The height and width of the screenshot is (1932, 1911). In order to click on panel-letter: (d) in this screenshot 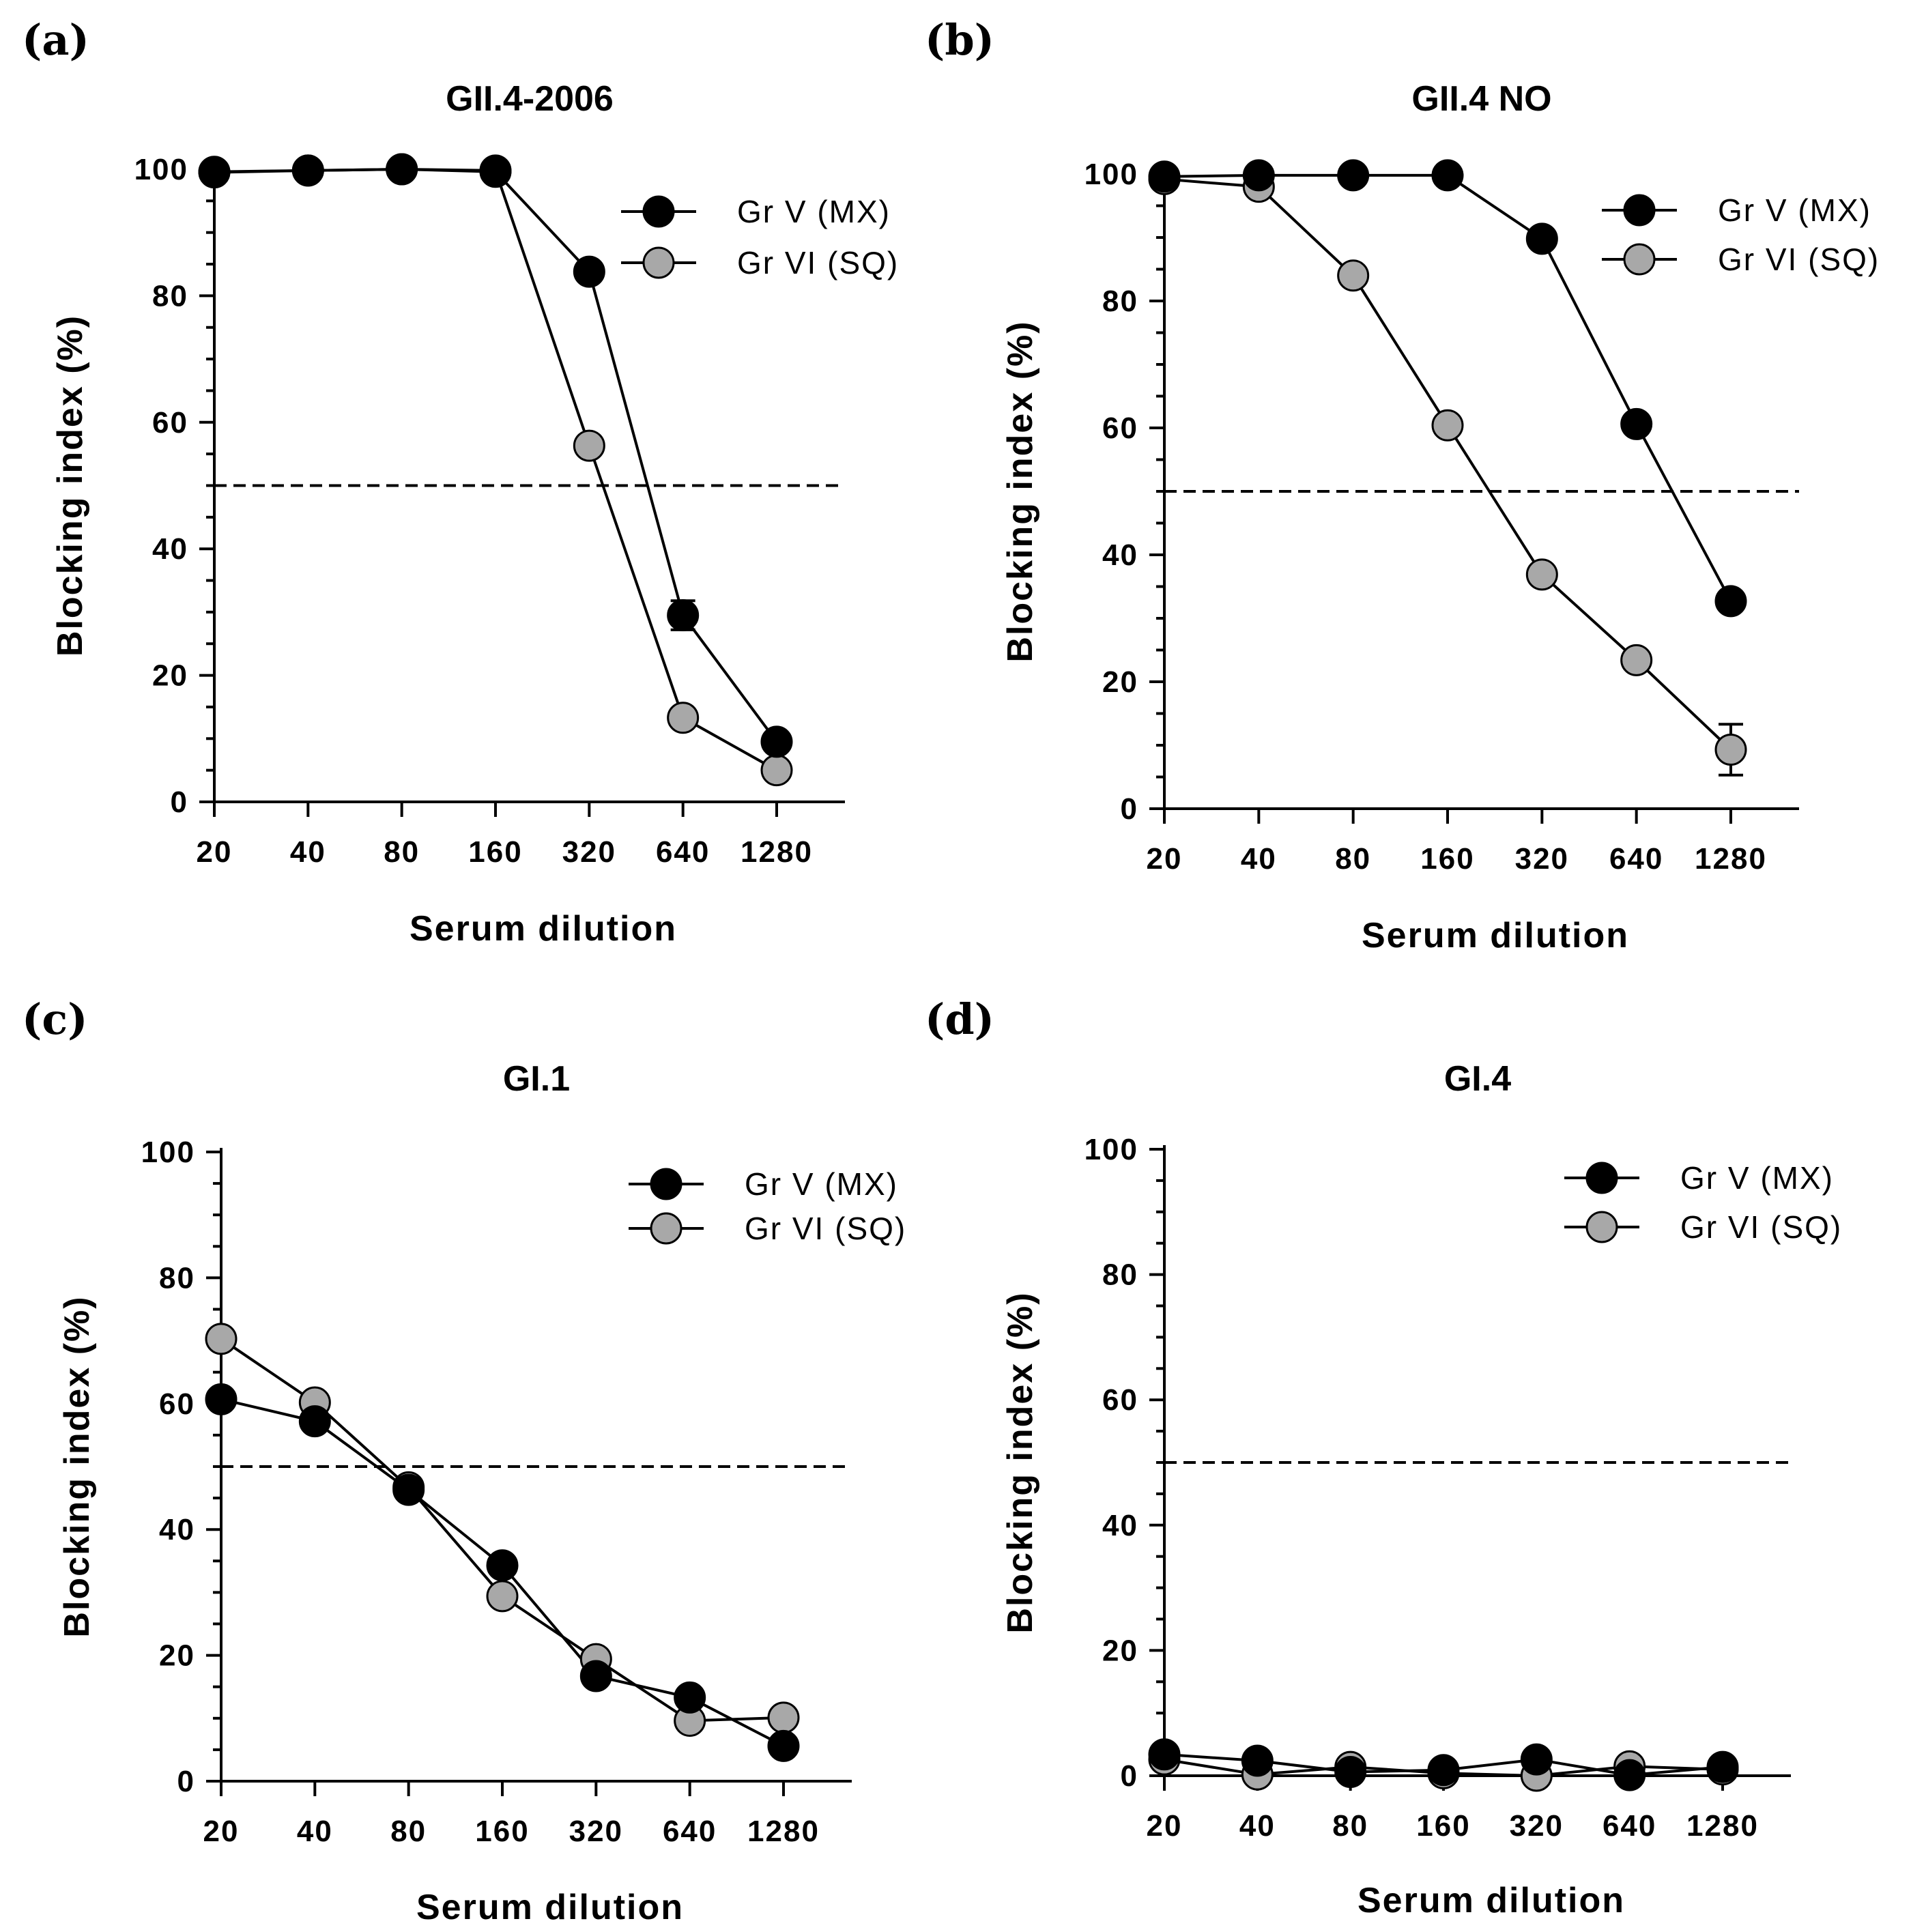, I will do `click(959, 1019)`.